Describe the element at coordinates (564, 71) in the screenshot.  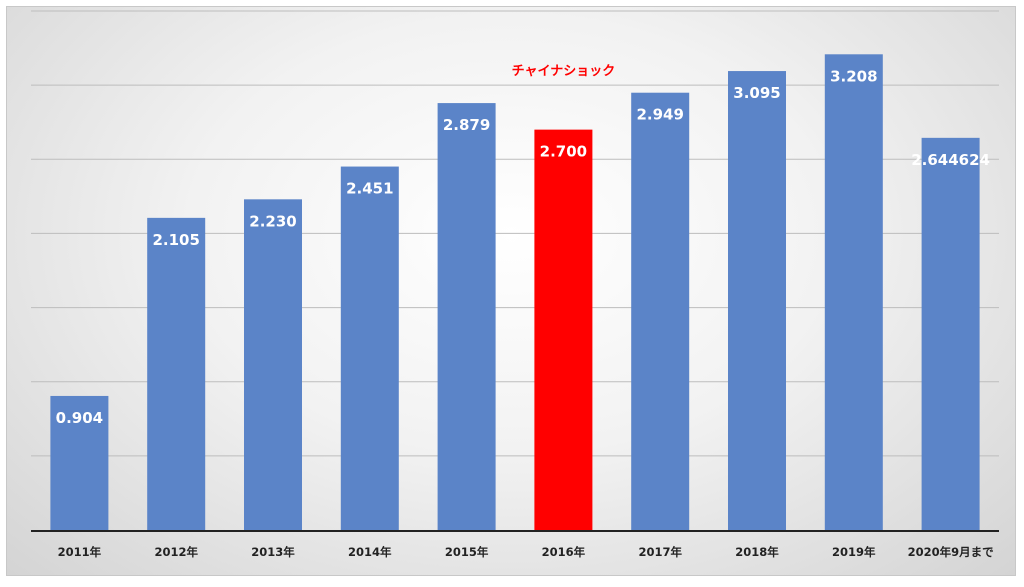
I see `annotation-label: チャイナショック` at that location.